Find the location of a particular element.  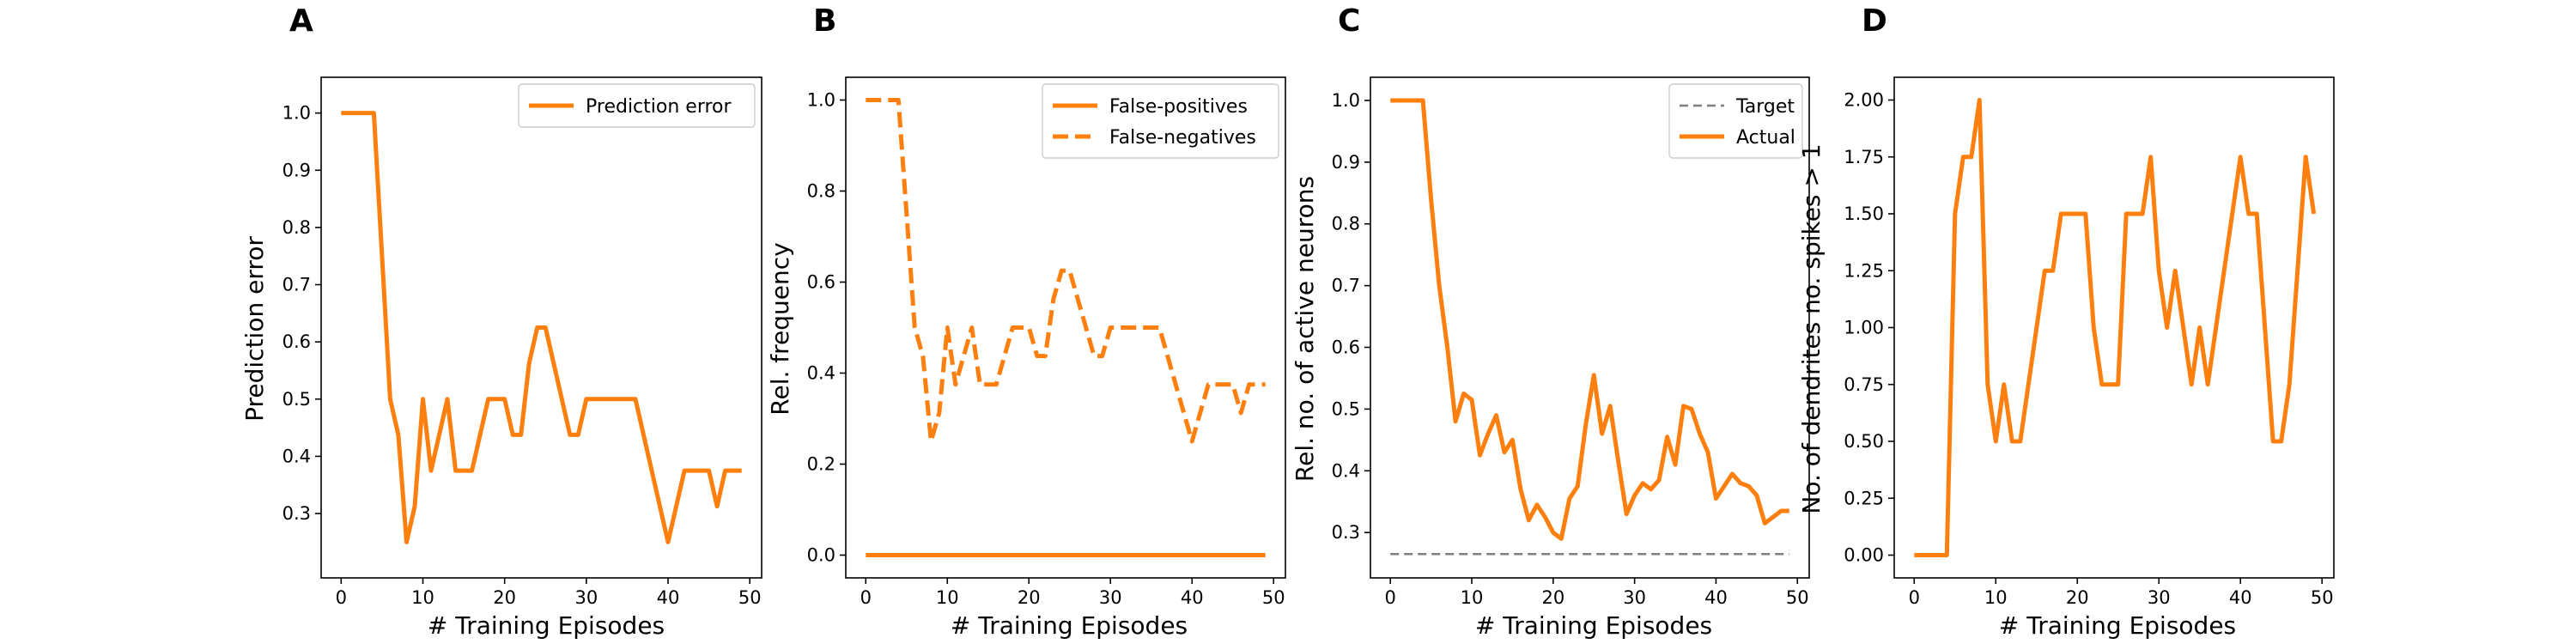

panel-letter: B is located at coordinates (824, 21).